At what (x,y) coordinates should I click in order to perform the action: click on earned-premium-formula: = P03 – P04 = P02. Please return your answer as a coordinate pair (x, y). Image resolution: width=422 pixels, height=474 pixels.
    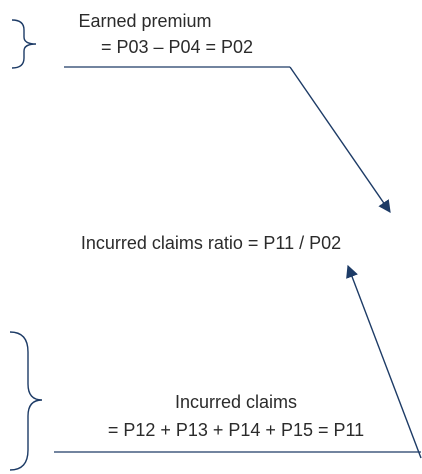
    Looking at the image, I should click on (177, 47).